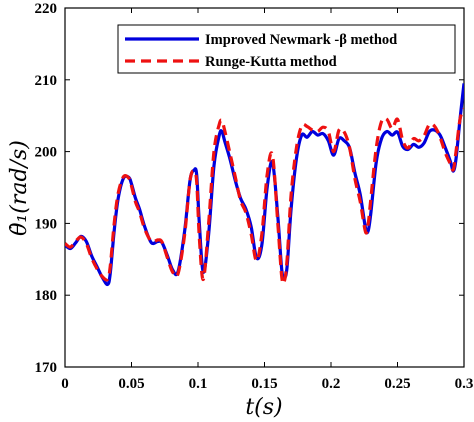 Image resolution: width=474 pixels, height=422 pixels. Describe the element at coordinates (264, 384) in the screenshot. I see `x-tick-label: 0.15` at that location.